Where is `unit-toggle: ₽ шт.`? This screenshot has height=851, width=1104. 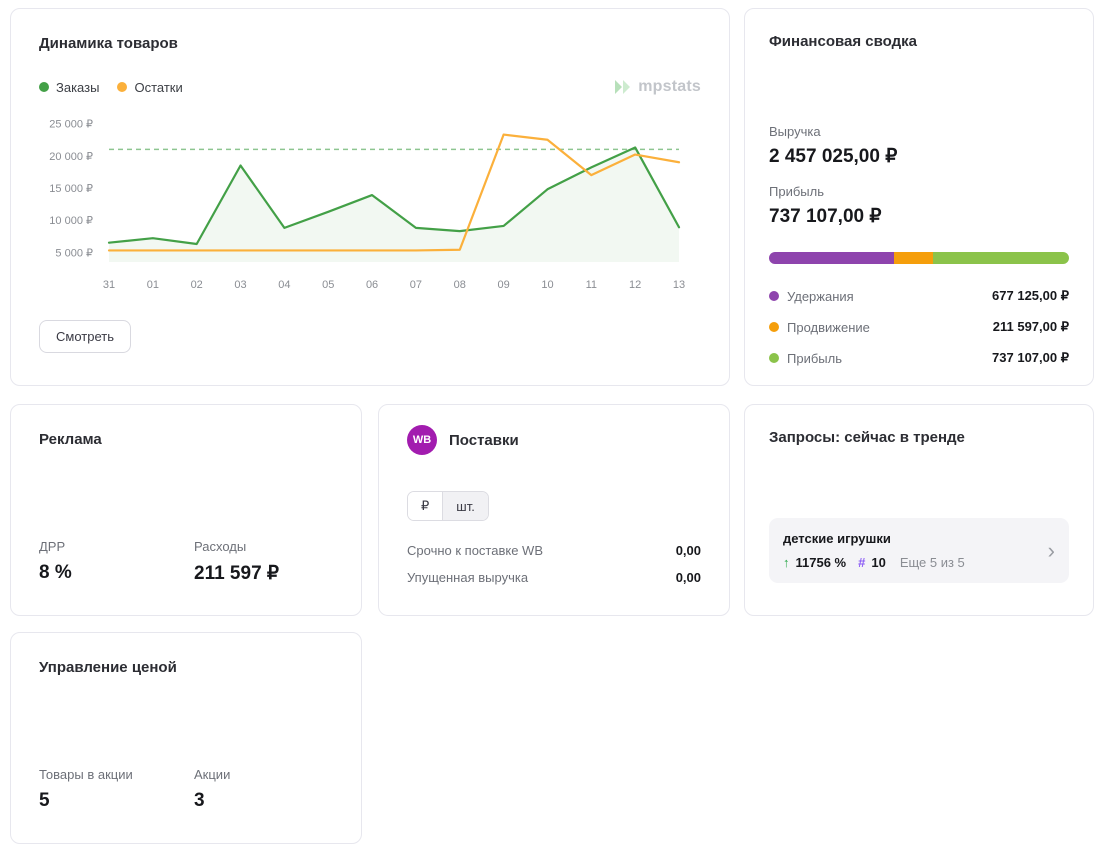 unit-toggle: ₽ шт. is located at coordinates (448, 506).